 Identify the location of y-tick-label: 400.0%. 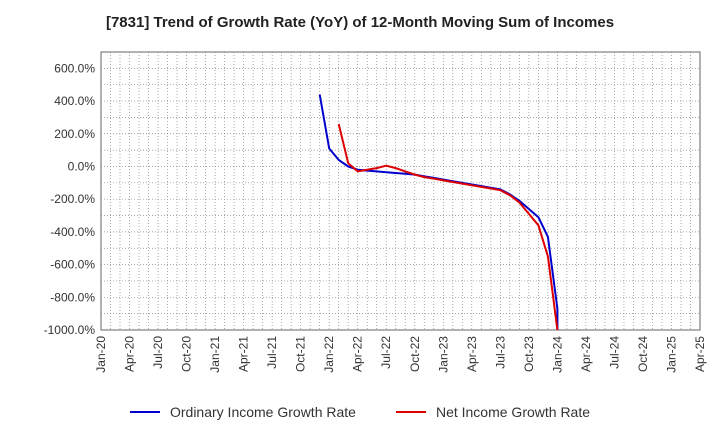
(74, 101).